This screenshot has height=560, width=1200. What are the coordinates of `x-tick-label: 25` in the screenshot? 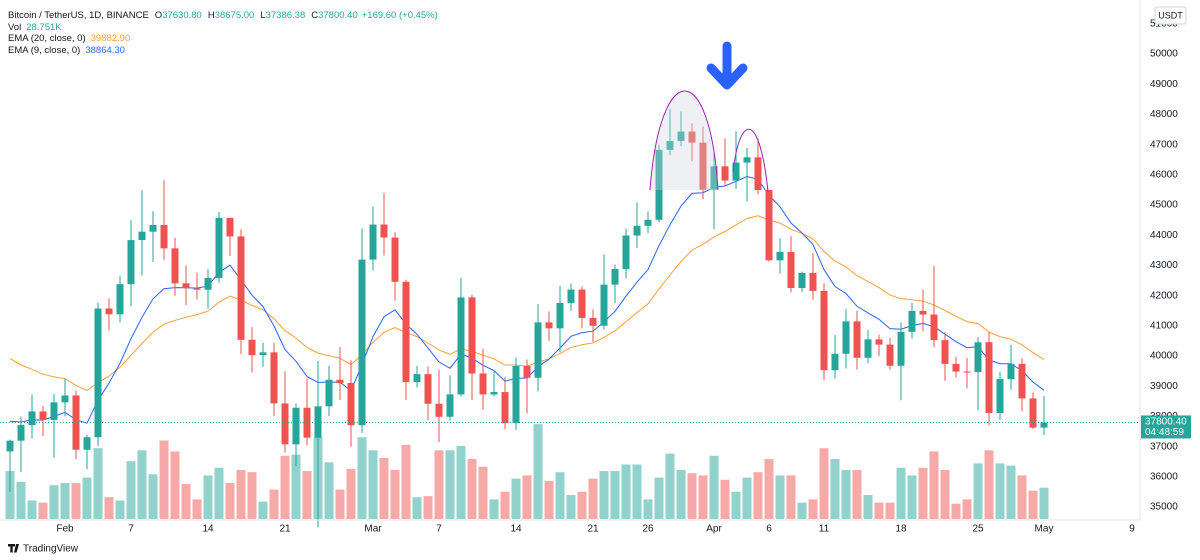 It's located at (978, 529).